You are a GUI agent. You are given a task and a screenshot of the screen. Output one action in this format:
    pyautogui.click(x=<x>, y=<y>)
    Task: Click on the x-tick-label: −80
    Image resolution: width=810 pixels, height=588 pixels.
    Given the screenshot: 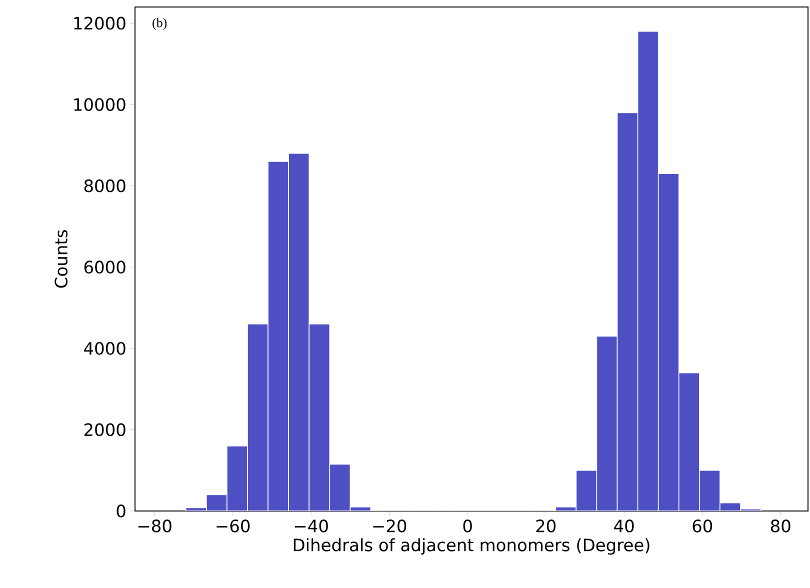 What is the action you would take?
    pyautogui.click(x=155, y=526)
    